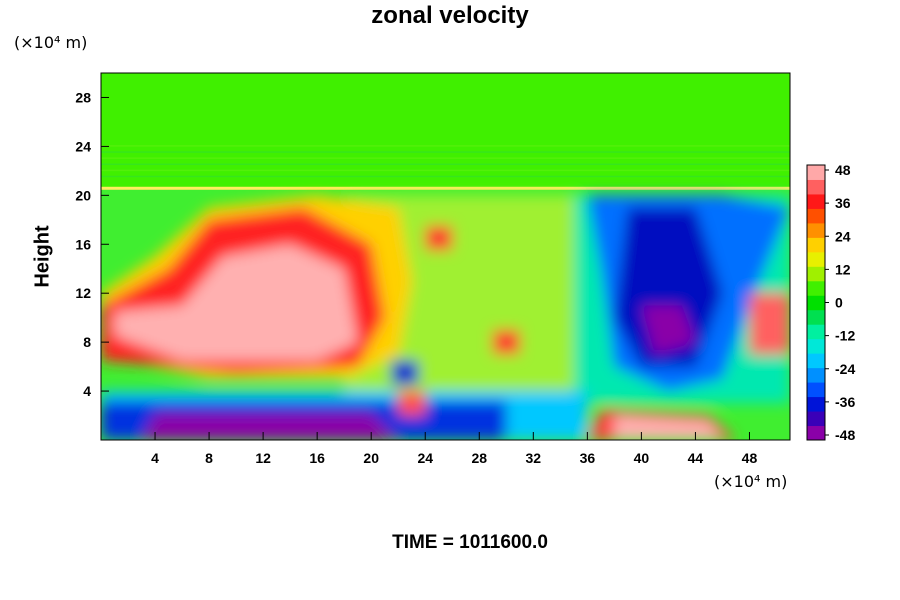  I want to click on x-tick-label: 20, so click(371, 458).